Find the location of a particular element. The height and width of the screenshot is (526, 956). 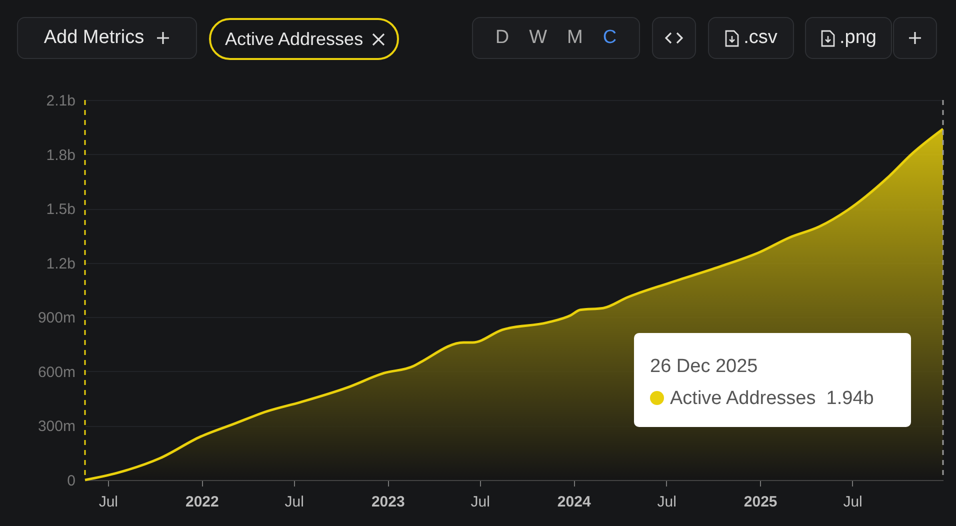

annotation: 26 Dec 2025 Active Addresses 1.94b is located at coordinates (762, 382).